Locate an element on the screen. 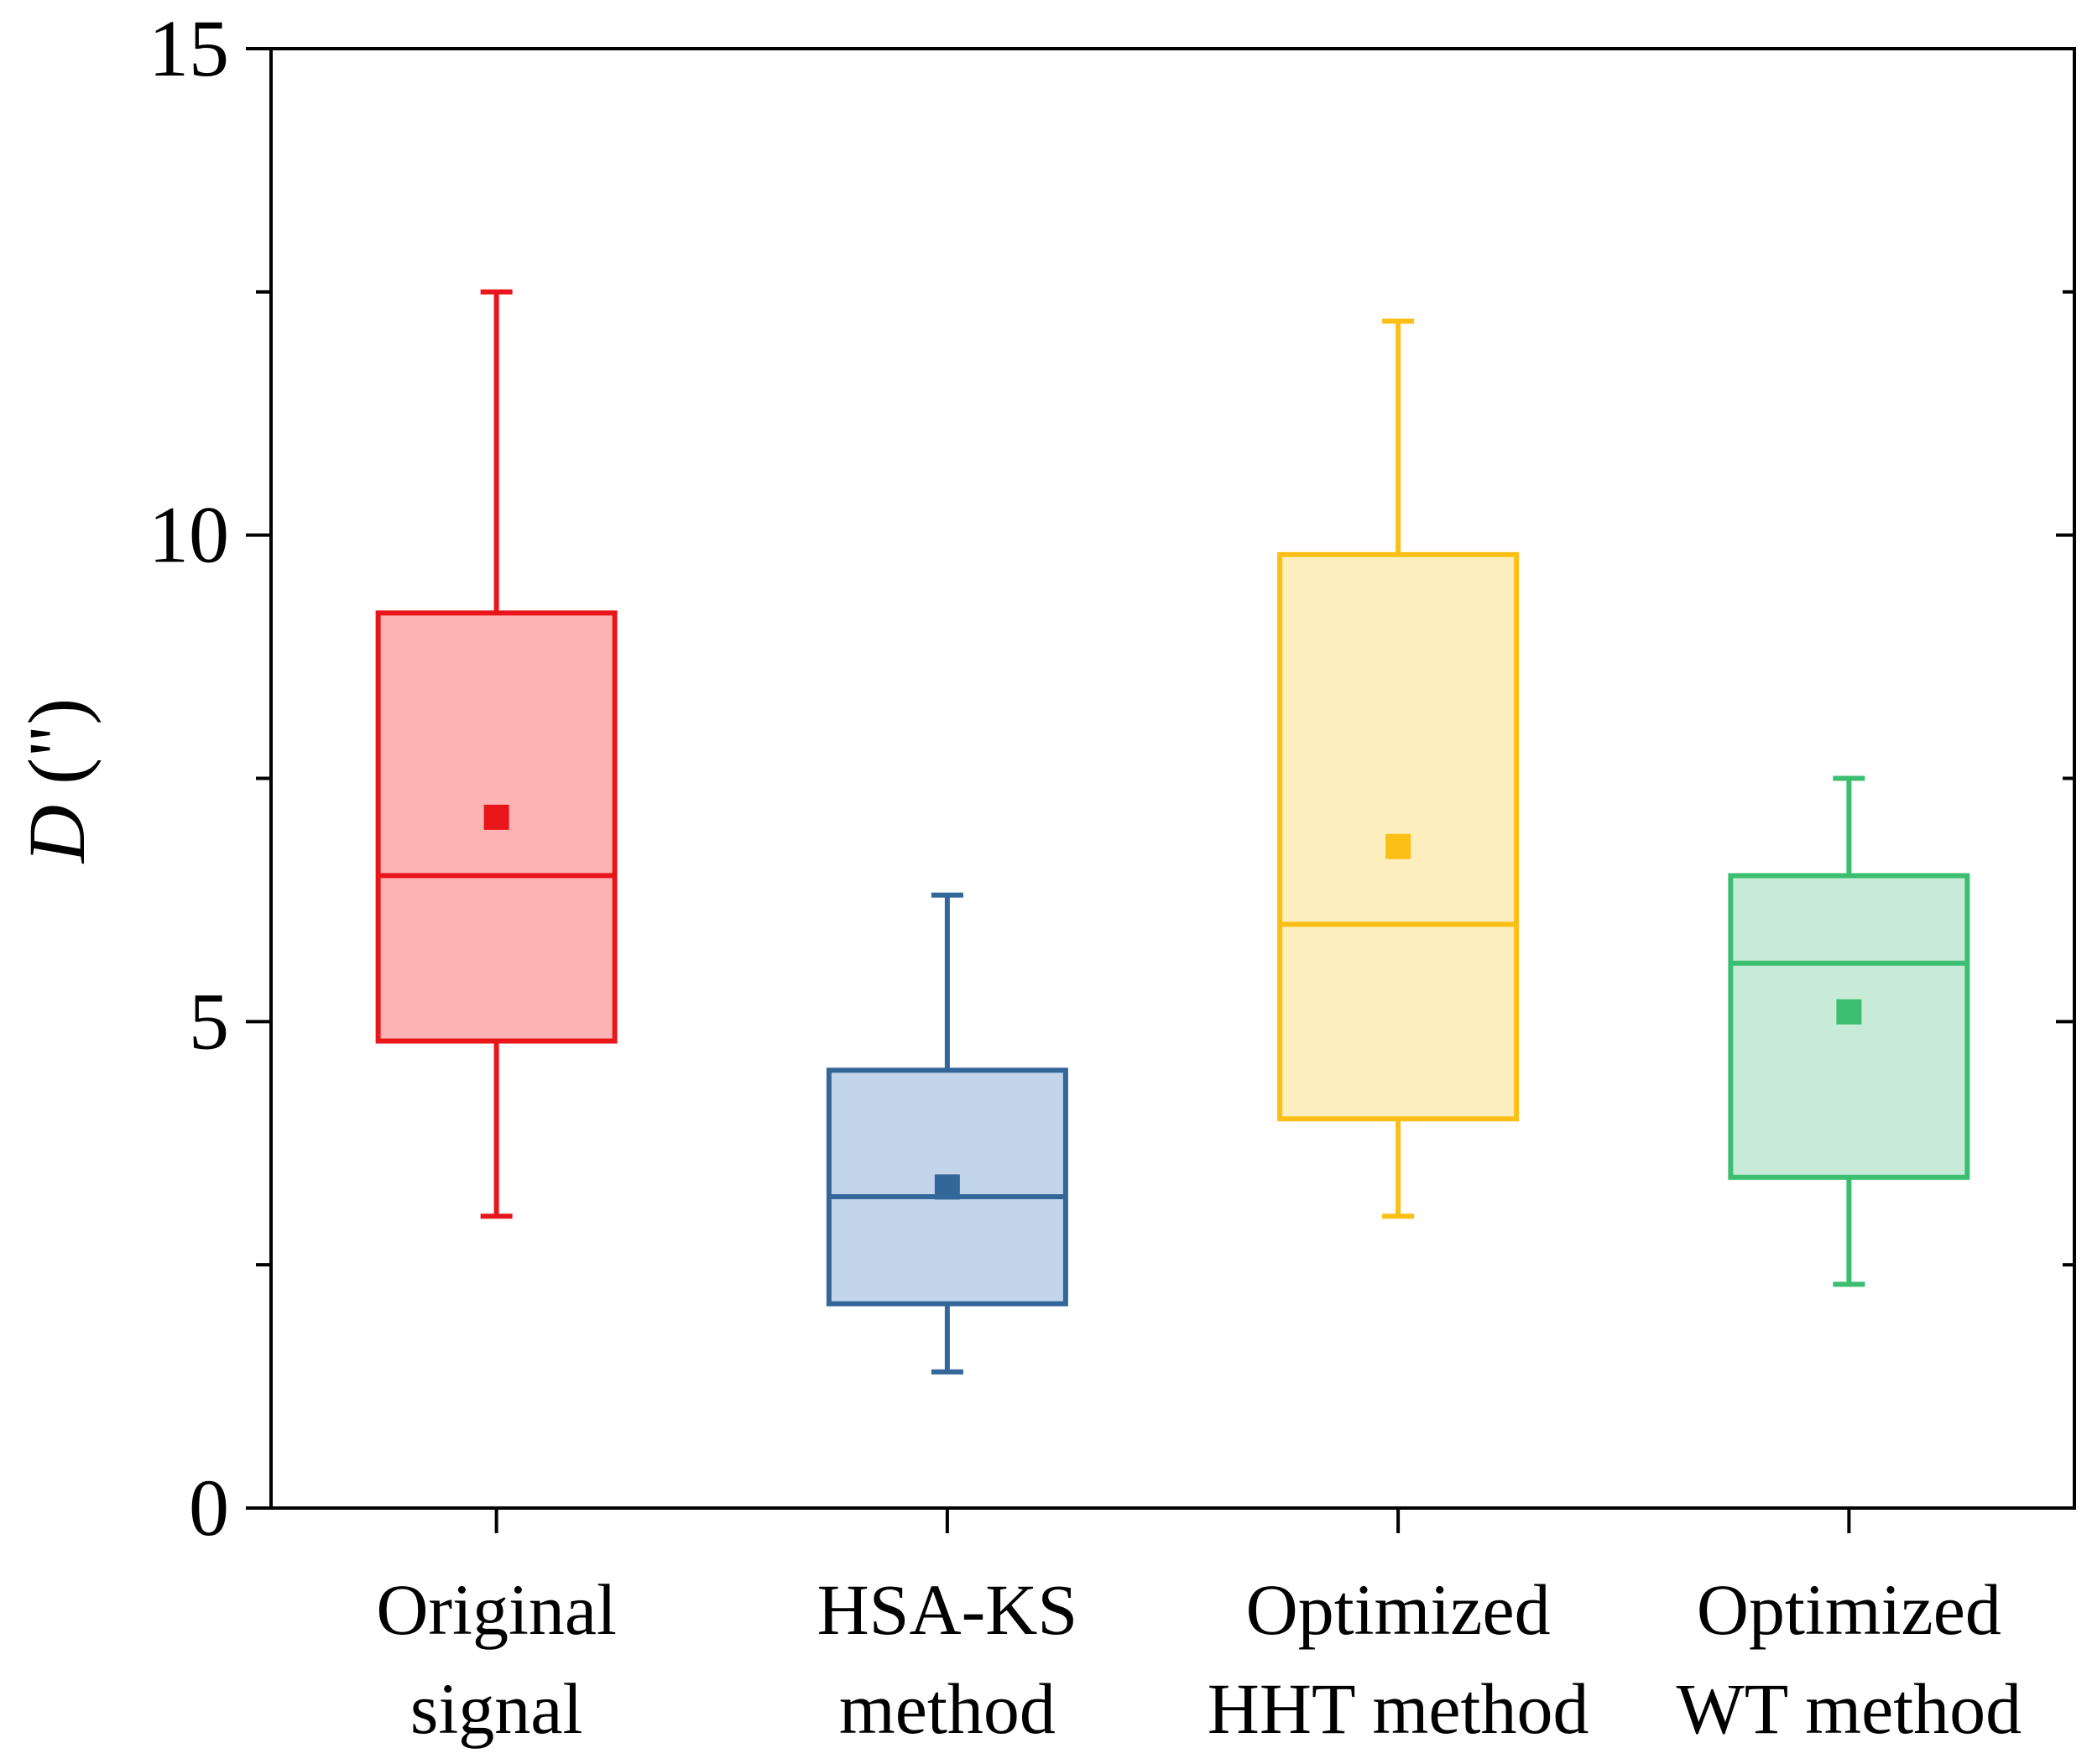 The height and width of the screenshot is (1764, 2092). x-category-label-line: HHT method is located at coordinates (1398, 1708).